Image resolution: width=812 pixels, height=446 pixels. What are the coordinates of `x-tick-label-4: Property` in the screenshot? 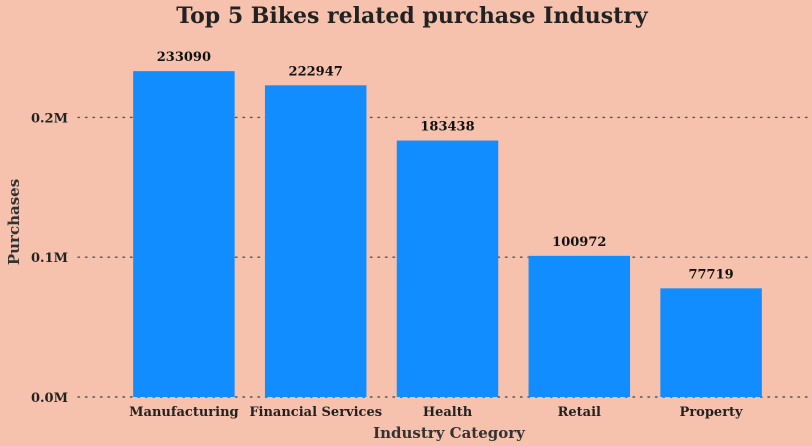 It's located at (712, 412).